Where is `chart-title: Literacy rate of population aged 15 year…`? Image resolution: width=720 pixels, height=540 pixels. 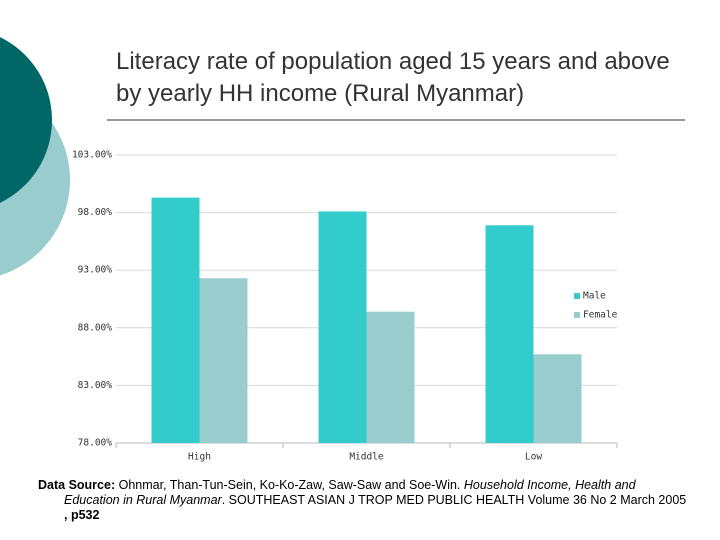
chart-title: Literacy rate of population aged 15 year… is located at coordinates (393, 77).